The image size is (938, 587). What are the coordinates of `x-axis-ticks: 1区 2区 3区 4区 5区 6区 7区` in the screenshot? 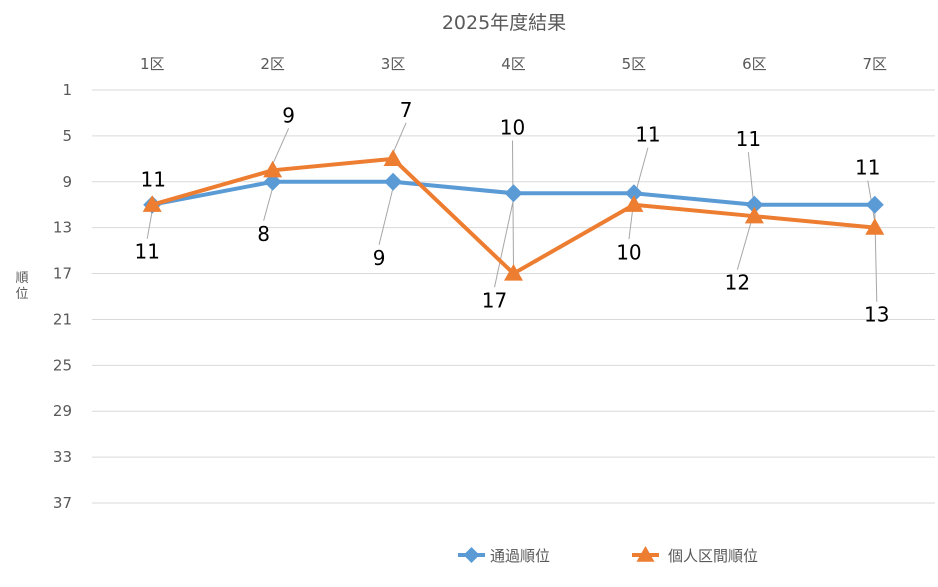 It's located at (513, 64).